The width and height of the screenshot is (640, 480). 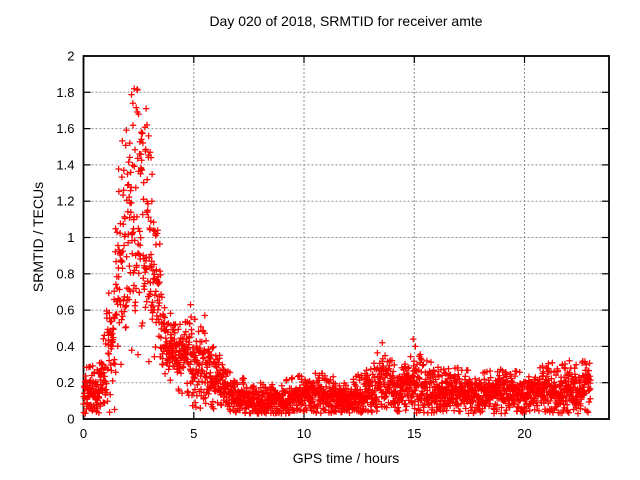 What do you see at coordinates (65, 164) in the screenshot?
I see `y-tick-label: 1.4` at bounding box center [65, 164].